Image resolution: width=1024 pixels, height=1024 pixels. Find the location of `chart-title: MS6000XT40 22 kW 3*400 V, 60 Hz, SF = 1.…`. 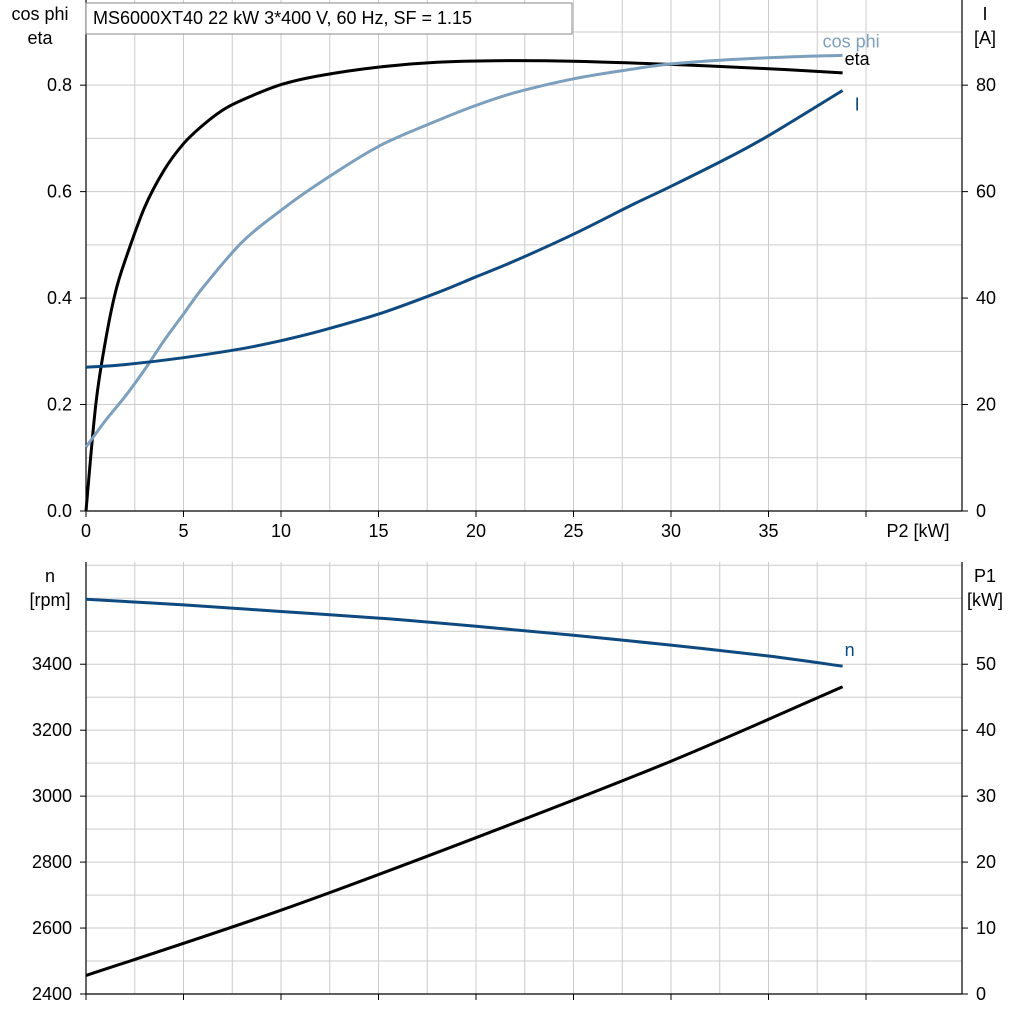

chart-title: MS6000XT40 22 kW 3*400 V, 60 Hz, SF = 1.… is located at coordinates (282, 18).